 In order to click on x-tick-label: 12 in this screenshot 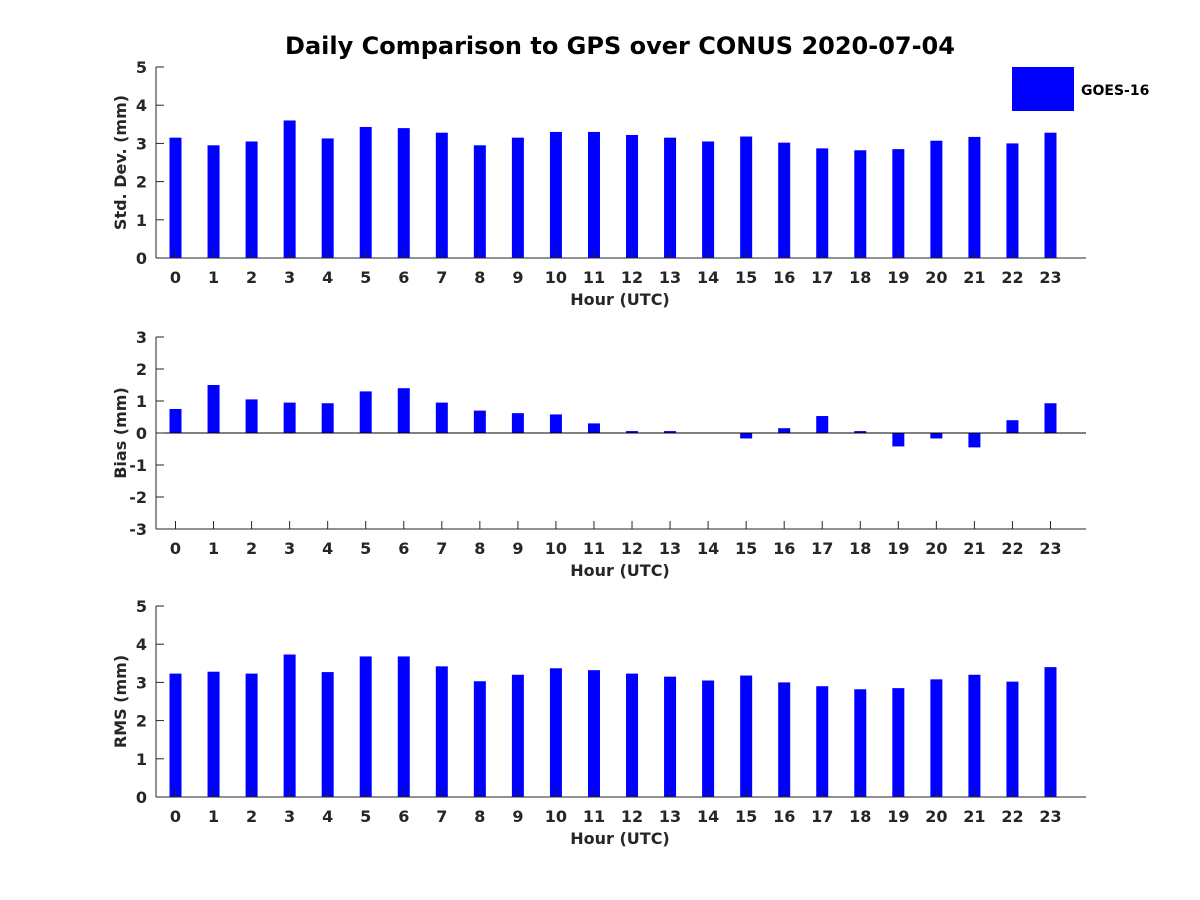, I will do `click(632, 816)`.